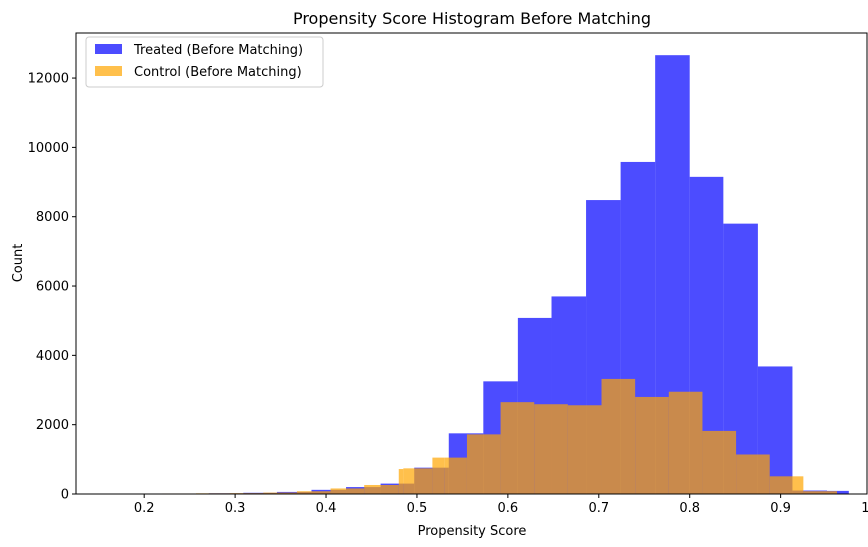 The width and height of the screenshot is (868, 547). What do you see at coordinates (598, 508) in the screenshot?
I see `x-tick-label: 0.7` at bounding box center [598, 508].